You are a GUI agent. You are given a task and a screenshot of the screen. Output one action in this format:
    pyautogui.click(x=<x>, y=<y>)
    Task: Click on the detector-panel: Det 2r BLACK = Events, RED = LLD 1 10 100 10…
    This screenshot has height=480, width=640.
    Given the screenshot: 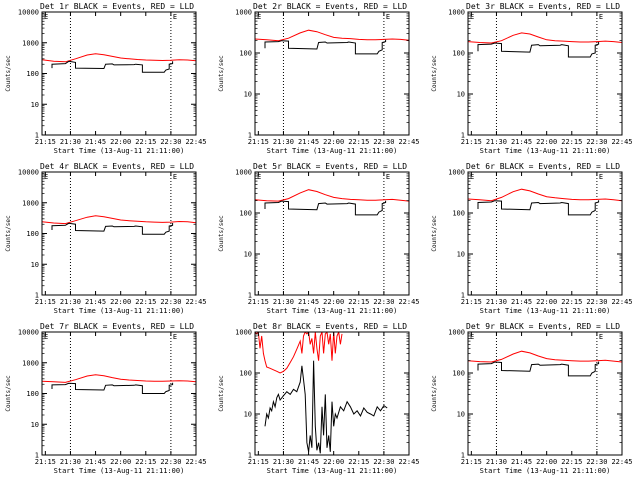 What is the action you would take?
    pyautogui.click(x=319, y=80)
    